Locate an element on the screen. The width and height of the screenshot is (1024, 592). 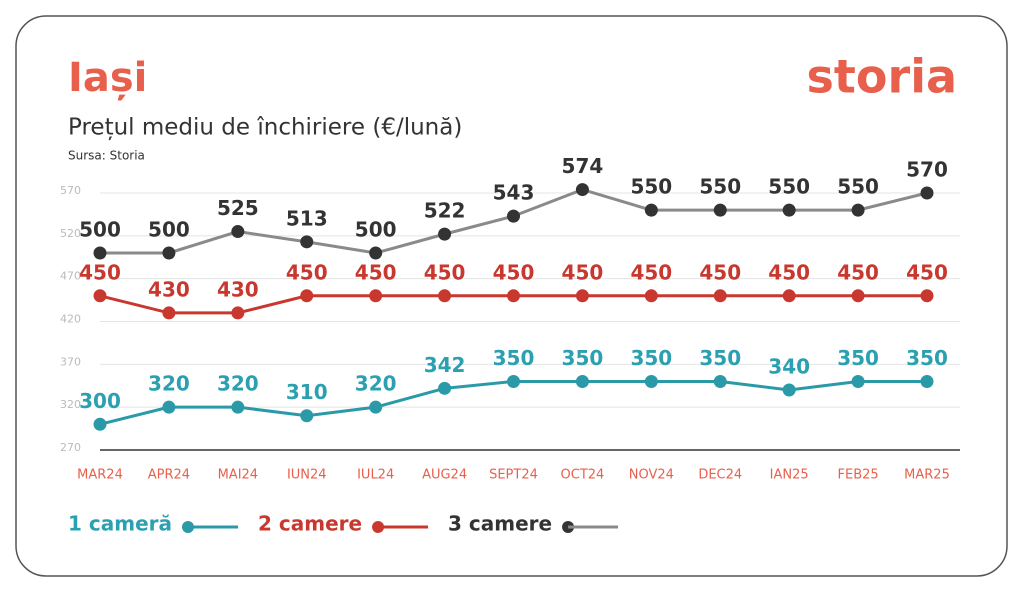
data-label: 310 is located at coordinates (307, 392).